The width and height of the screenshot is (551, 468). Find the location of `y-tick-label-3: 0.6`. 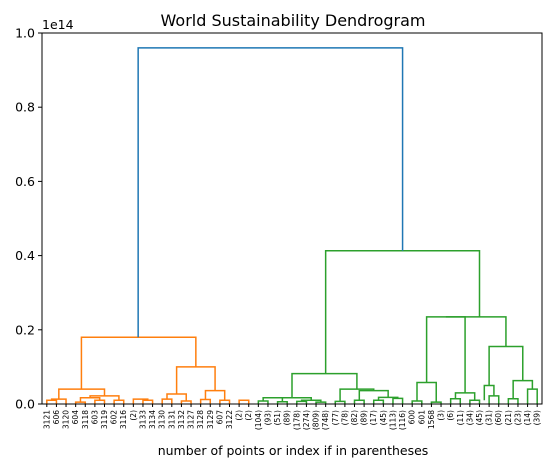

y-tick-label-3: 0.6 is located at coordinates (25, 181).